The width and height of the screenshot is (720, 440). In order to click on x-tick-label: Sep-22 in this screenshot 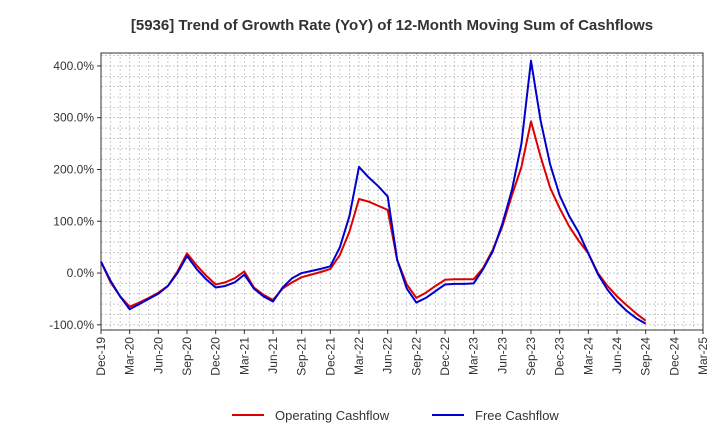, I will do `click(416, 356)`.